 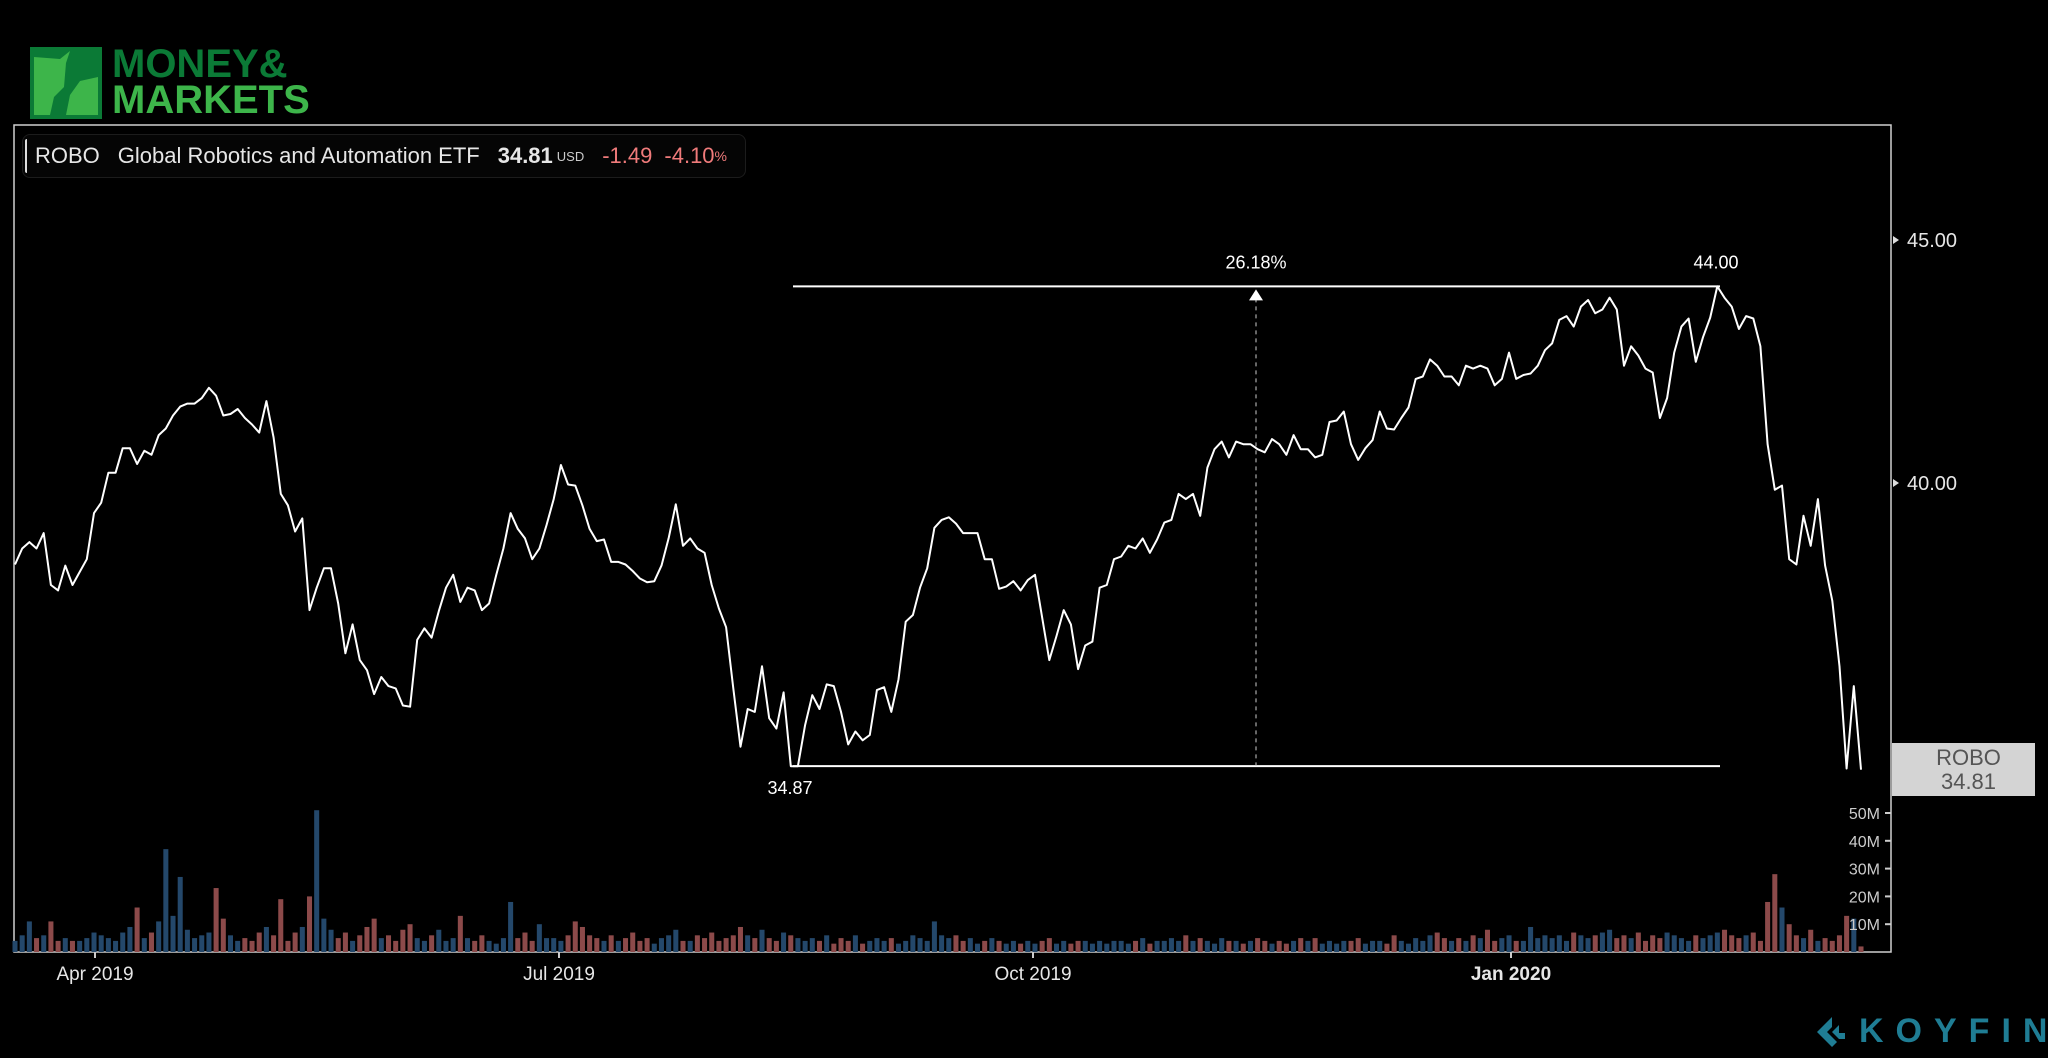 I want to click on date-tick-label: Jul 2019, so click(x=559, y=974).